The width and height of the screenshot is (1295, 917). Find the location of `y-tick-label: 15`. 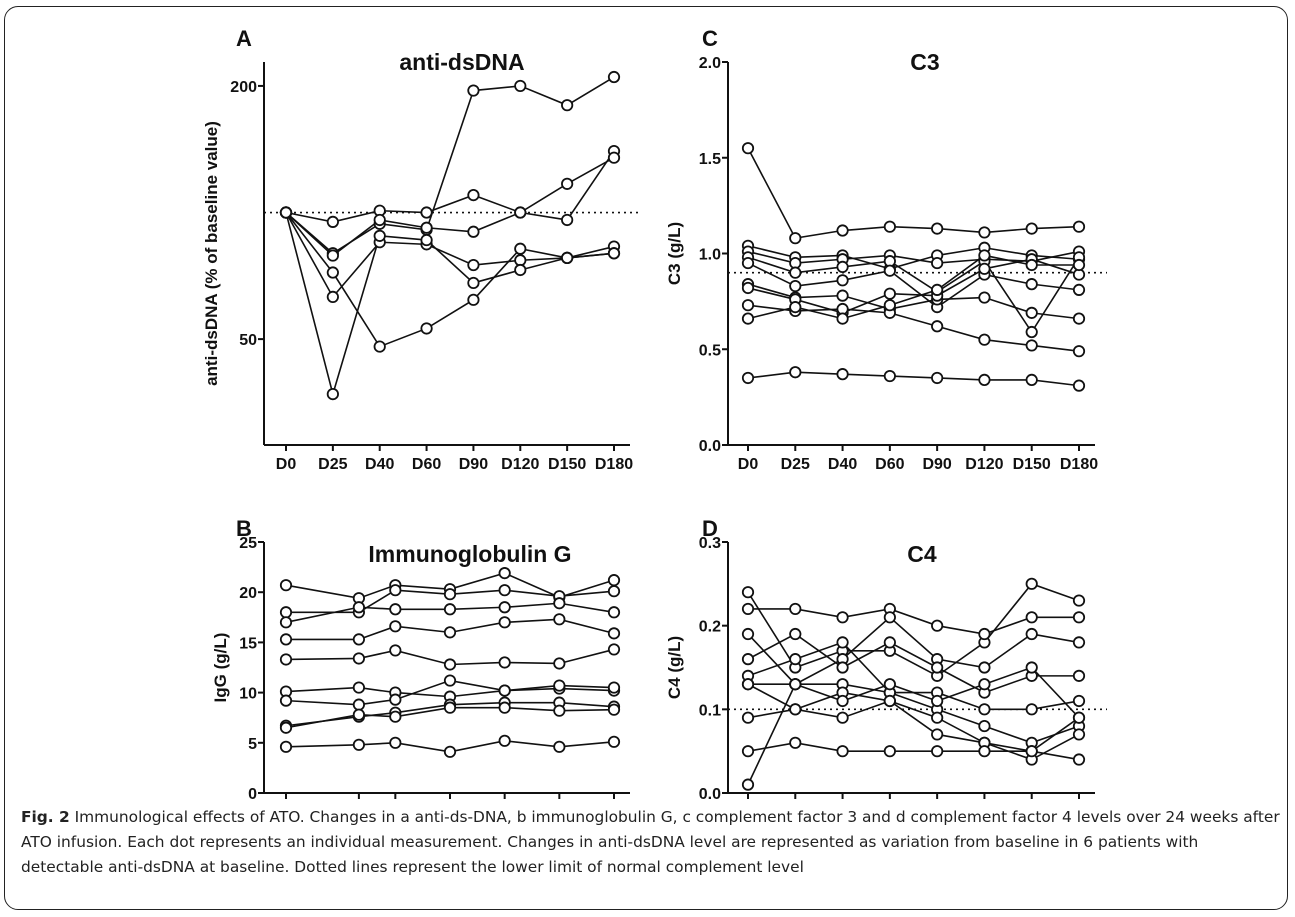

y-tick-label: 15 is located at coordinates (248, 643).